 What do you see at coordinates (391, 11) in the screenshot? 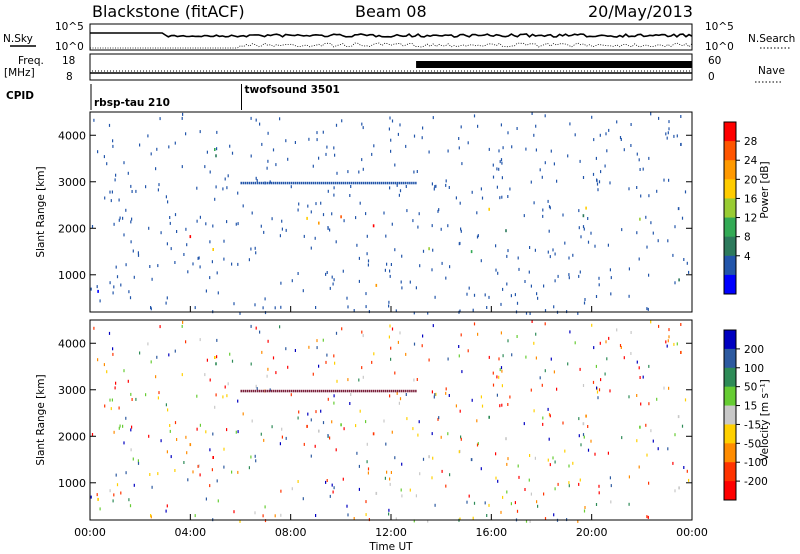
I see `beam-title: Beam 08` at bounding box center [391, 11].